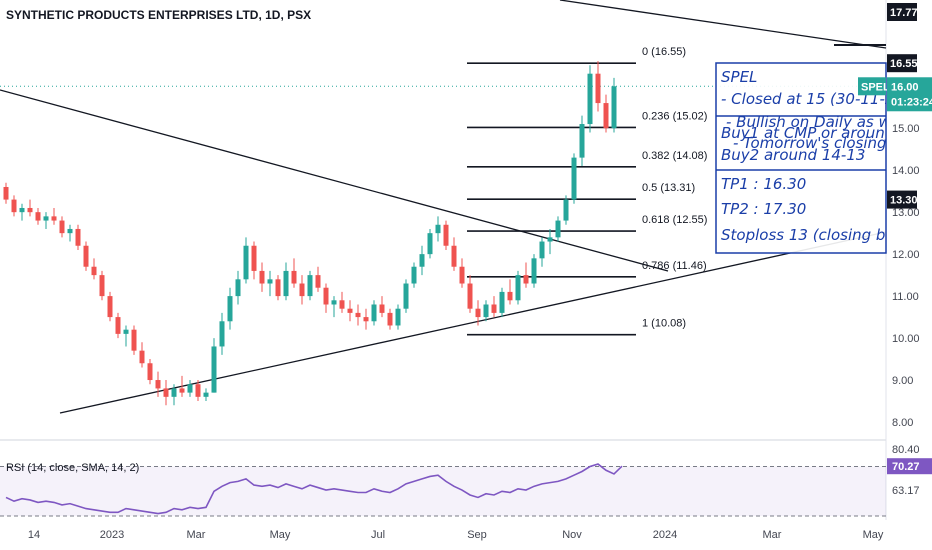  Describe the element at coordinates (819, 133) in the screenshot. I see `annotation-line: Buy1 at CMP or around 15` at that location.